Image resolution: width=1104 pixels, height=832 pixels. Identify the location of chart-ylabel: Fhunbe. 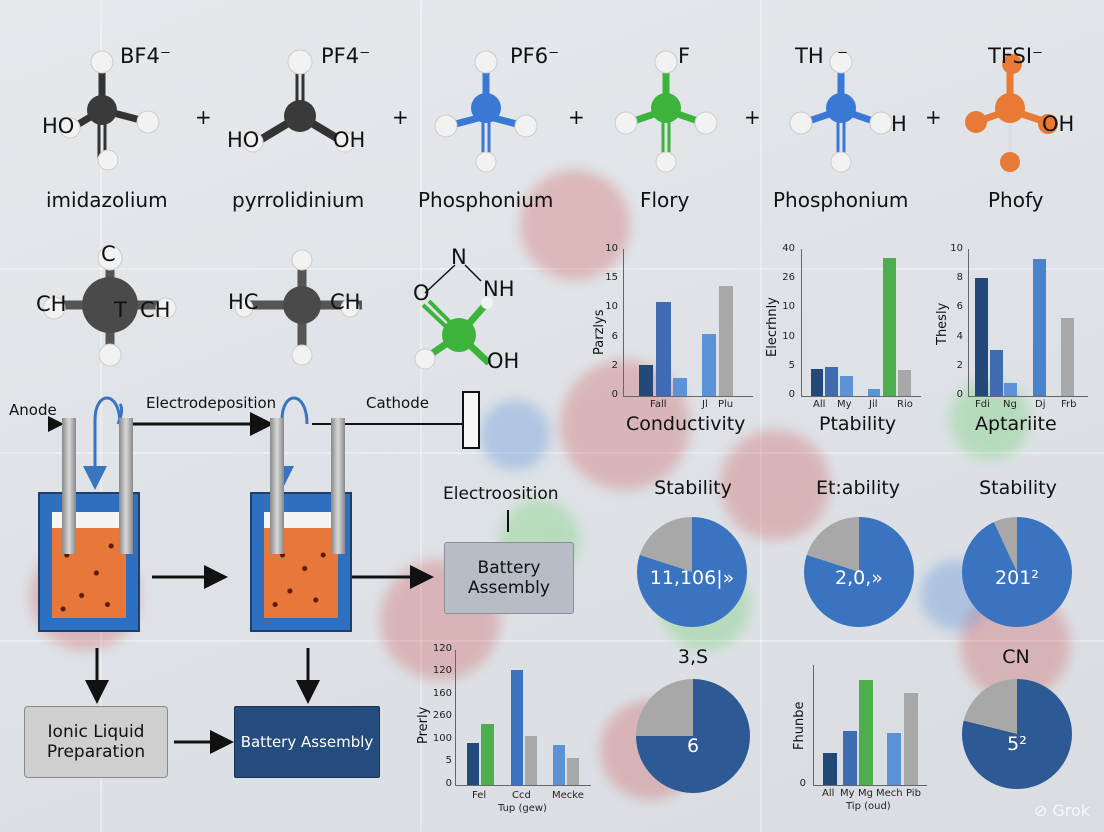
(799, 725).